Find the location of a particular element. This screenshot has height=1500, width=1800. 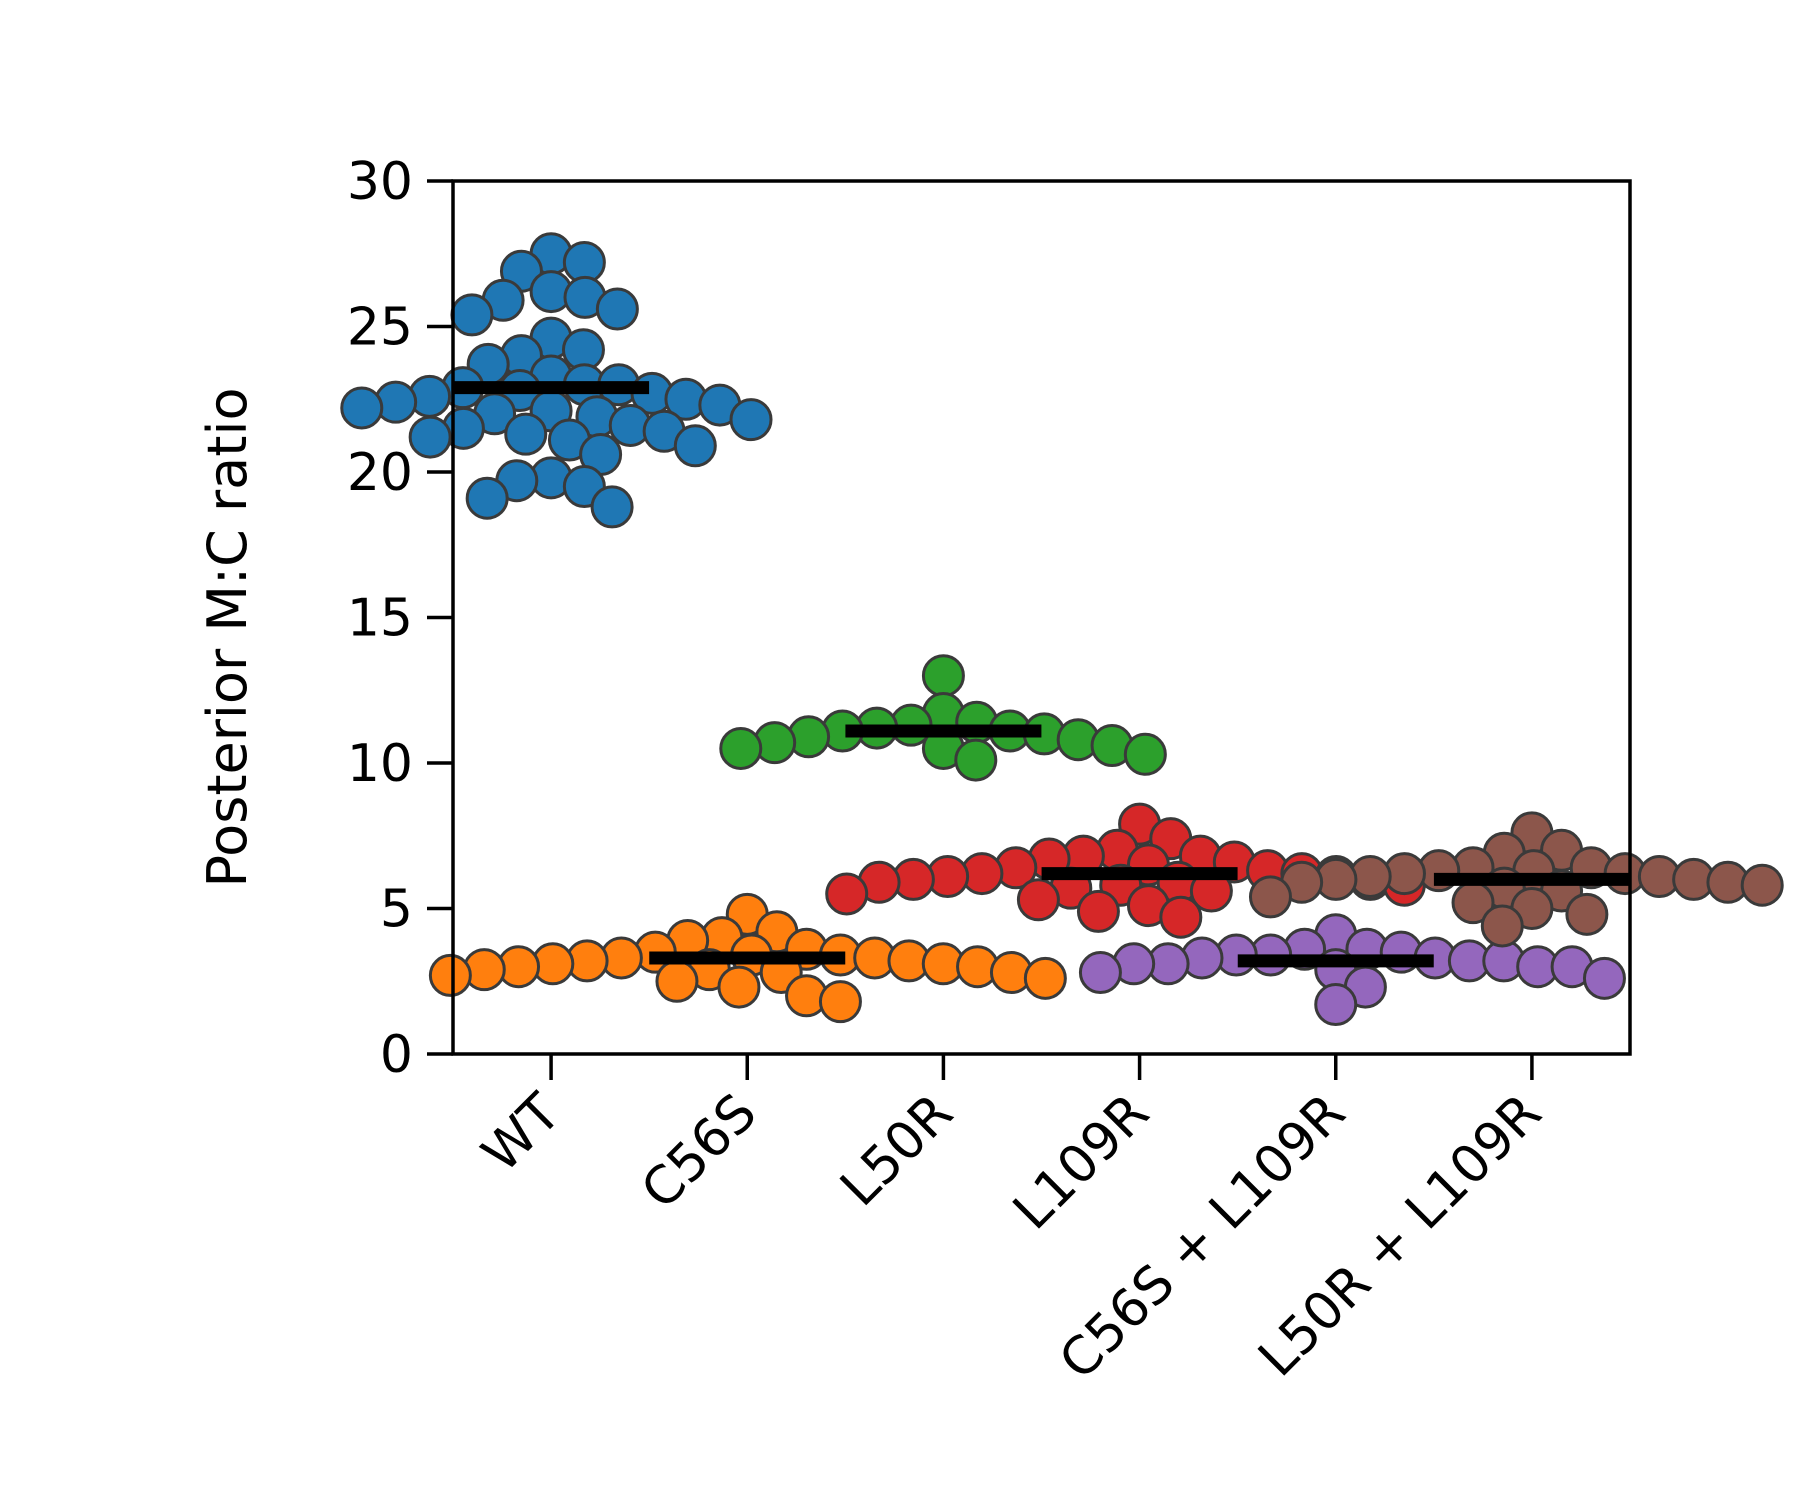

y-axis: 0 5 10 15 20 25 30 is located at coordinates (400, 618).